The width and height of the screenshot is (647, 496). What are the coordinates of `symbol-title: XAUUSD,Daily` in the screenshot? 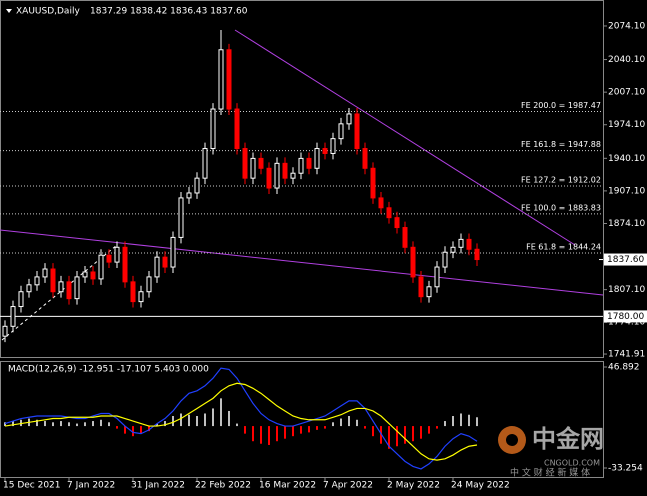 It's located at (48, 12).